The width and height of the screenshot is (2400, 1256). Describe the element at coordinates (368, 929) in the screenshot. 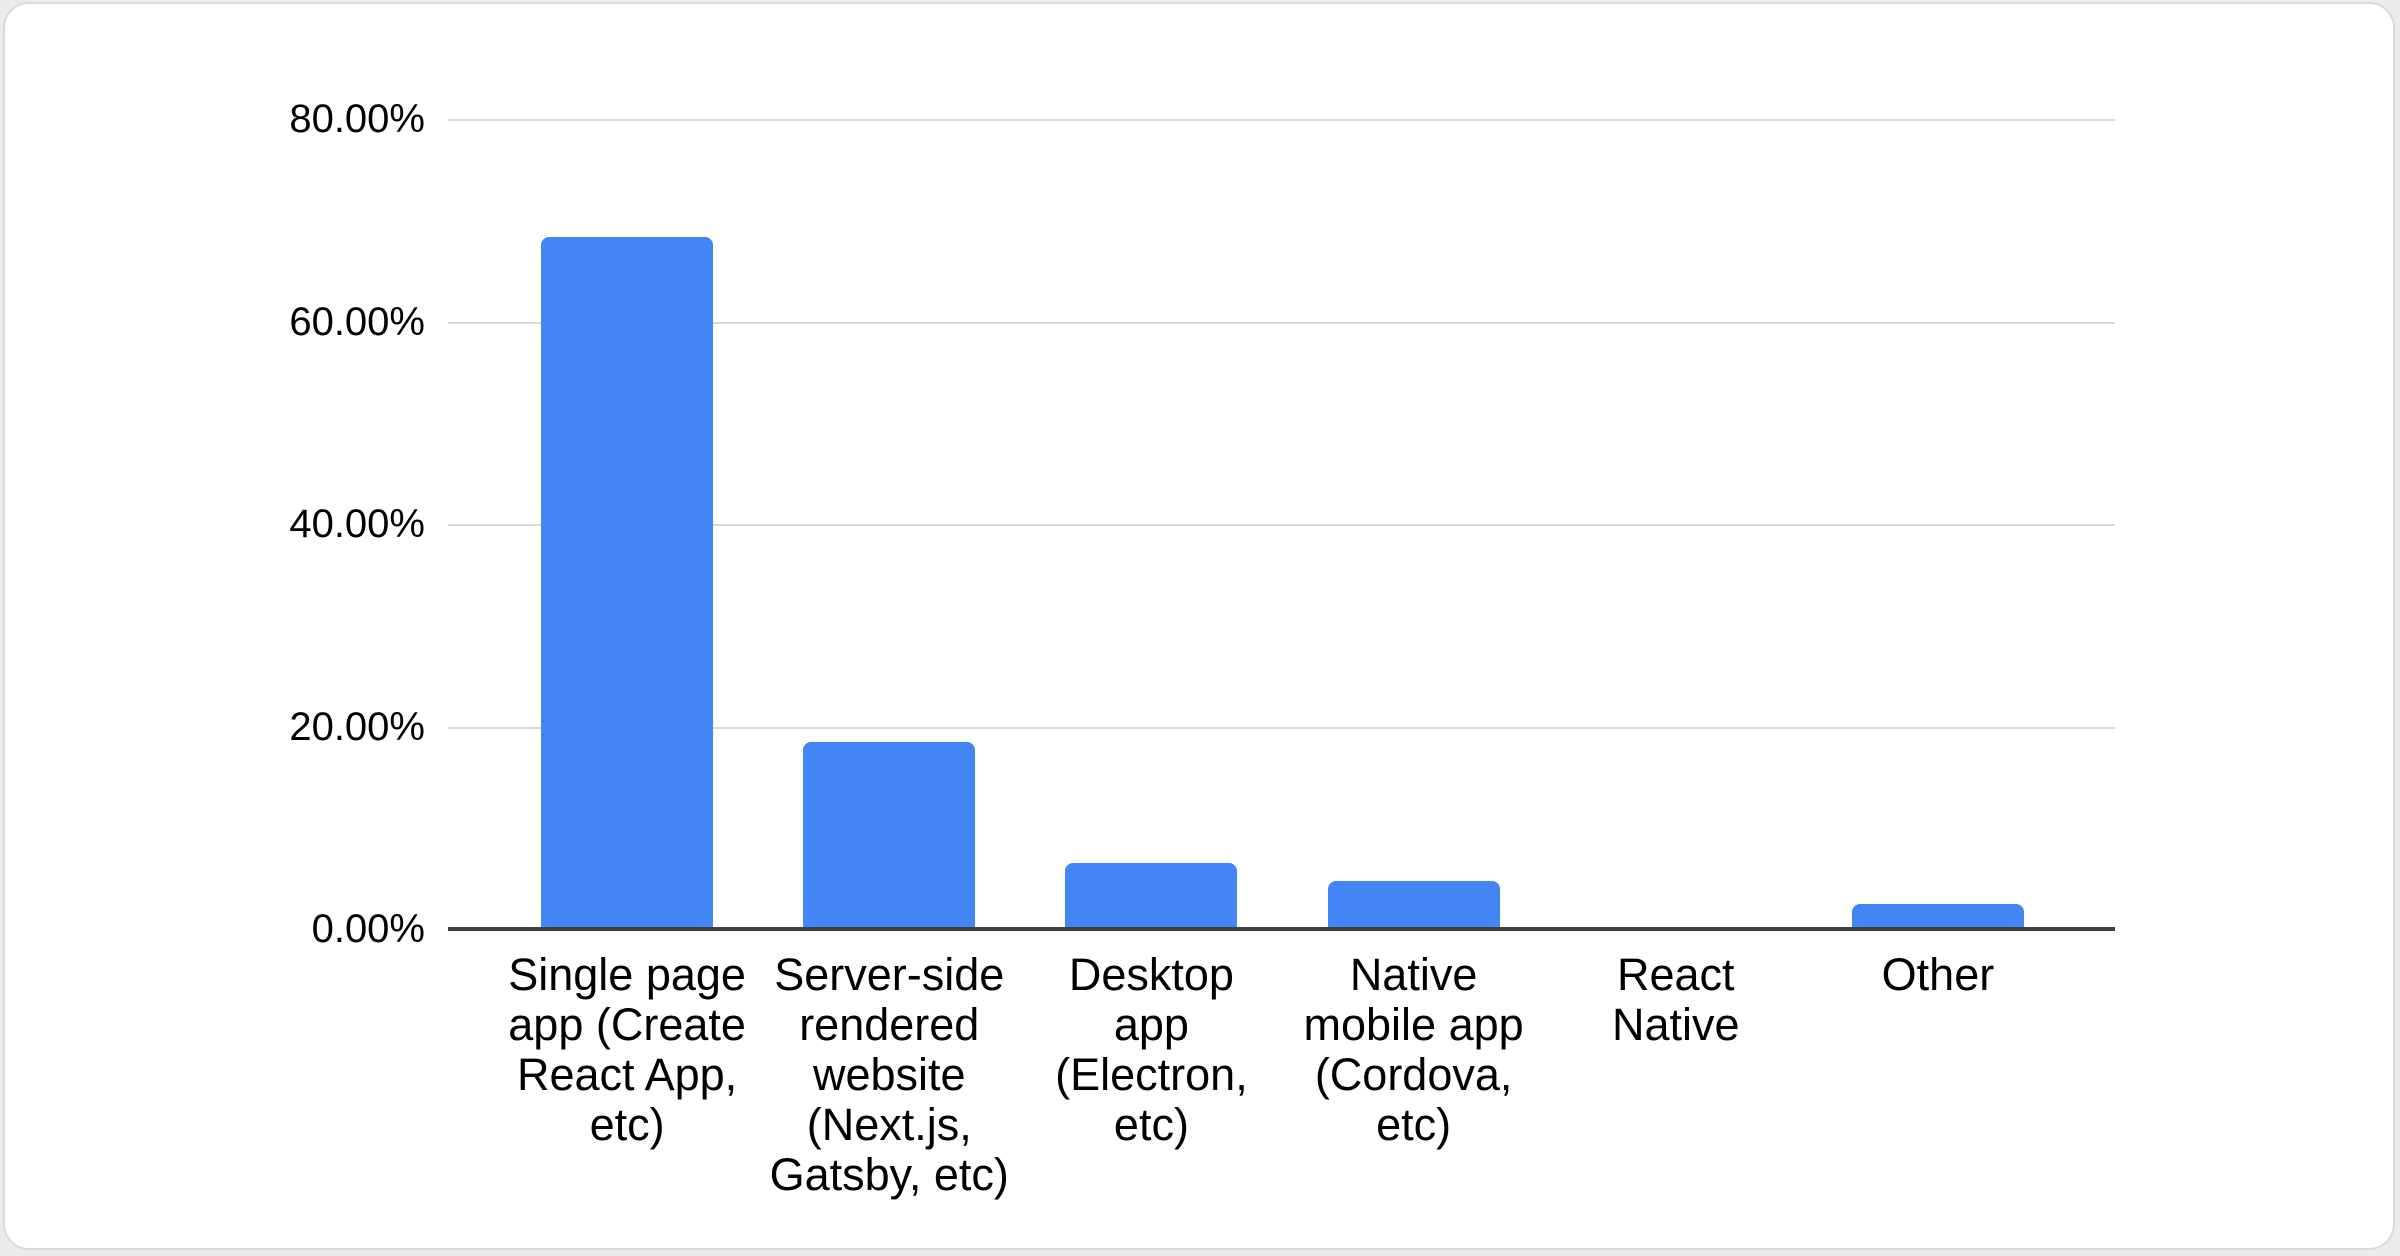

I see `y-tick-0: 0.00%` at that location.